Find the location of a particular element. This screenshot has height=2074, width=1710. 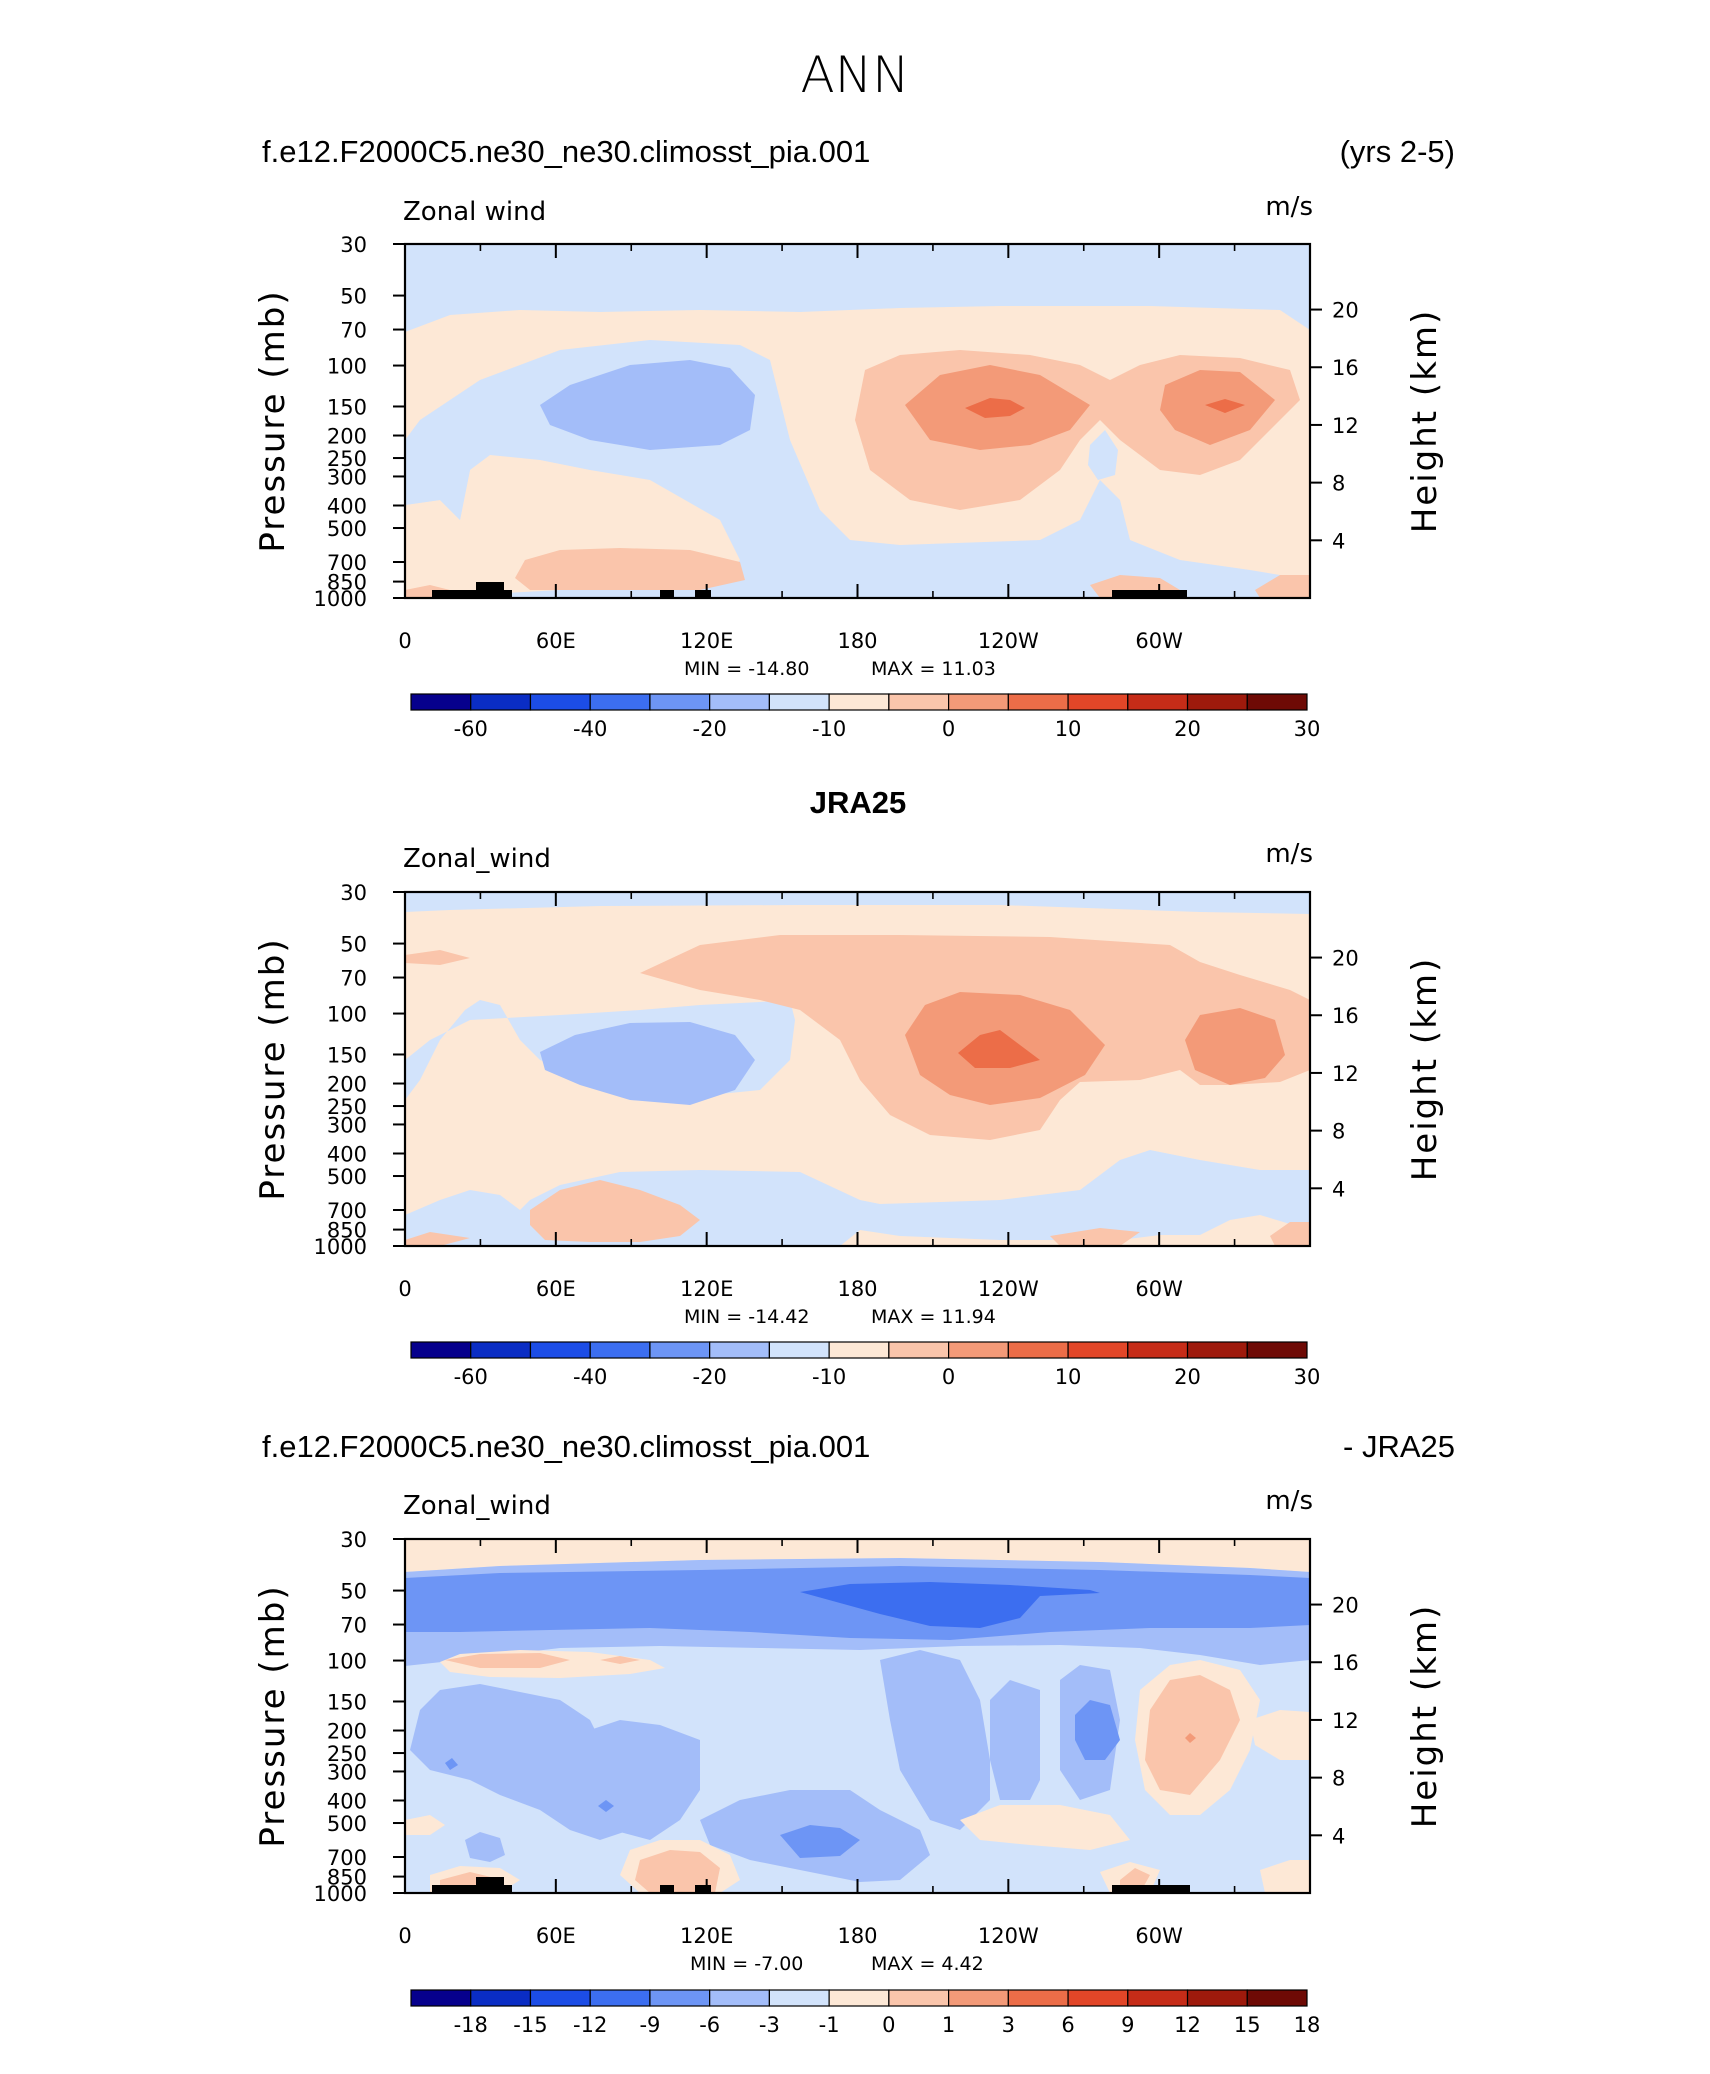

panel1-ytick-label: 50 is located at coordinates (353, 297).